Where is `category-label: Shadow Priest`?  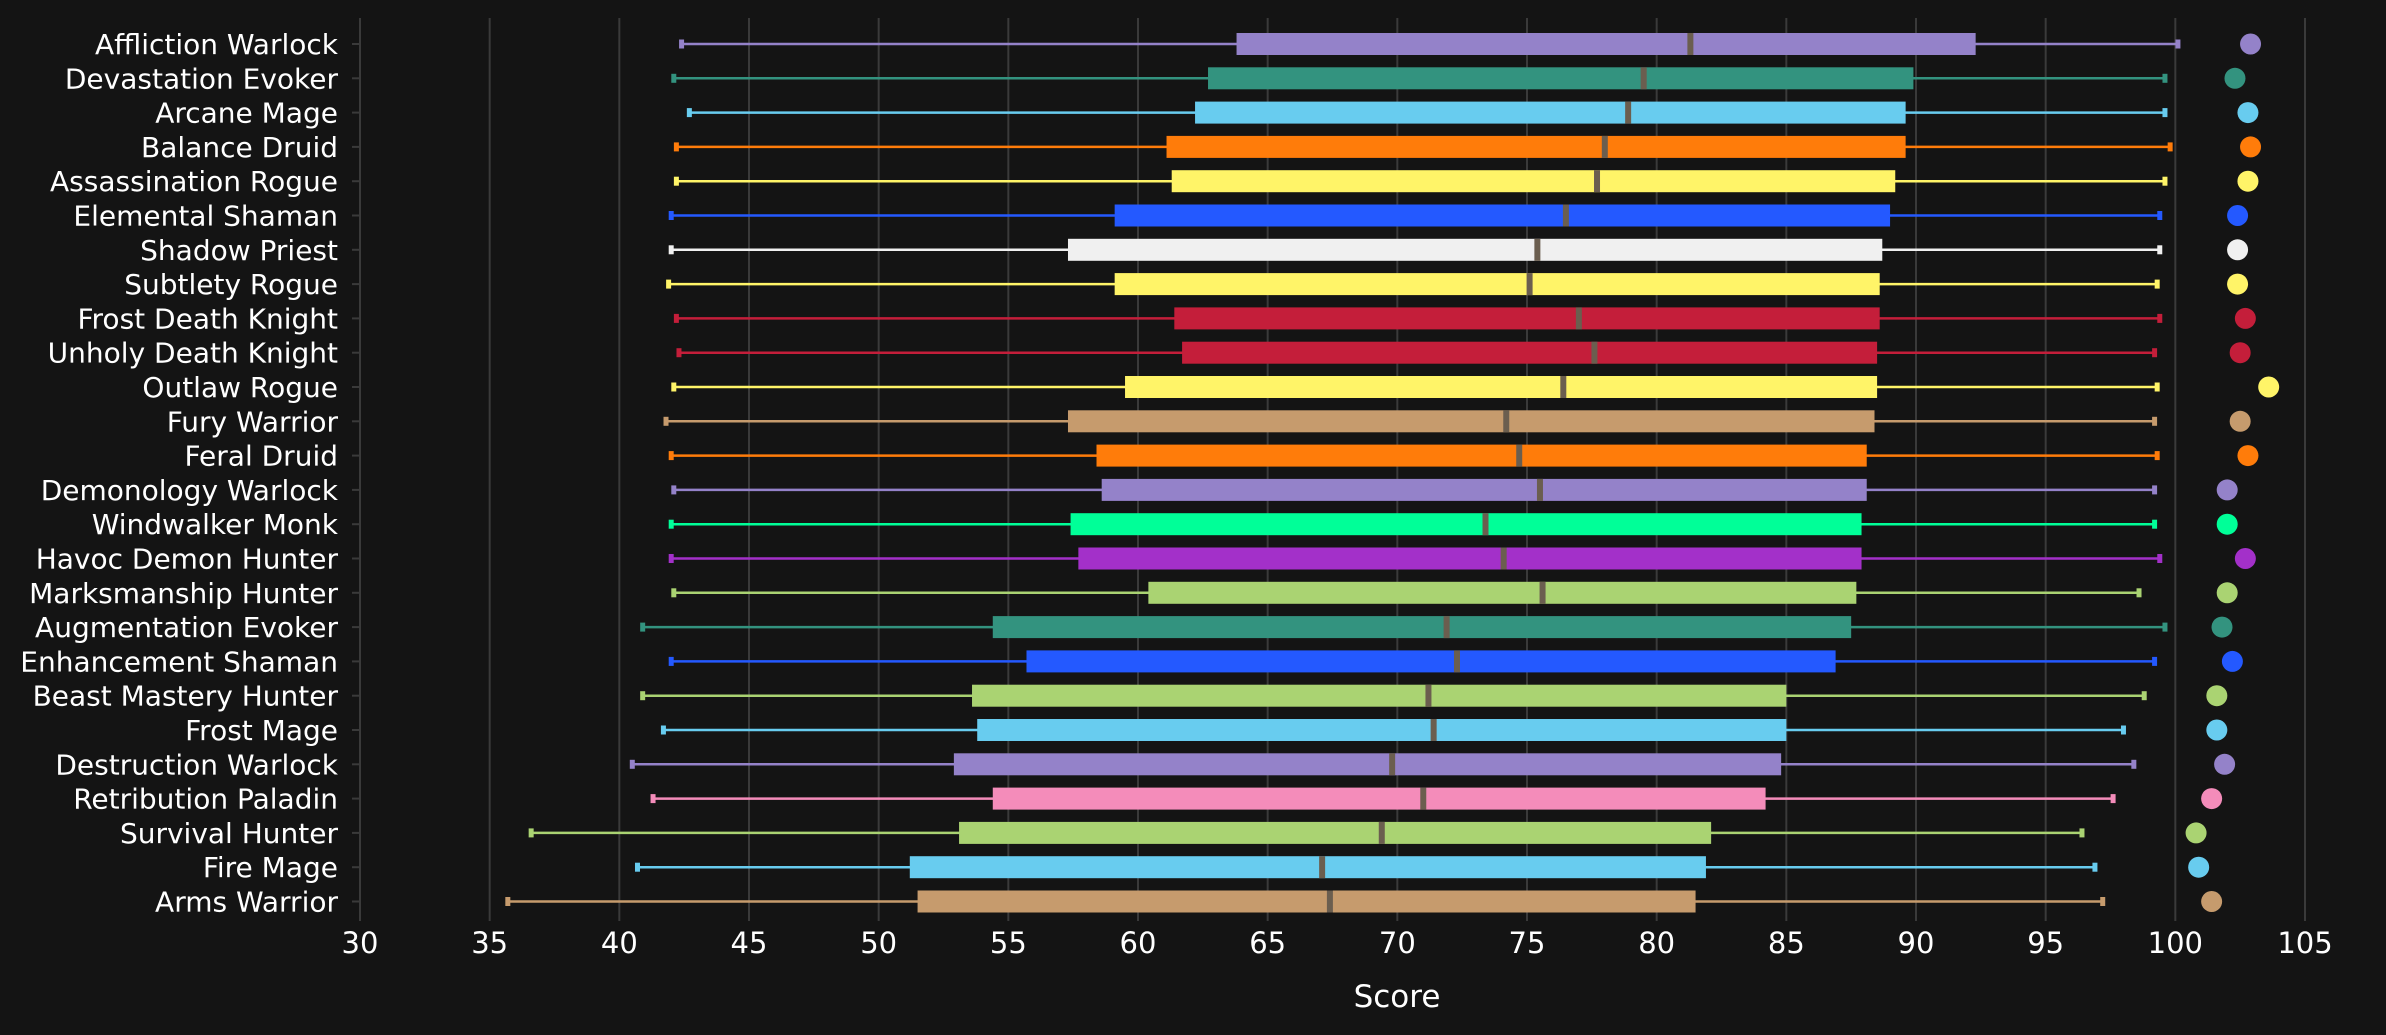 category-label: Shadow Priest is located at coordinates (239, 250).